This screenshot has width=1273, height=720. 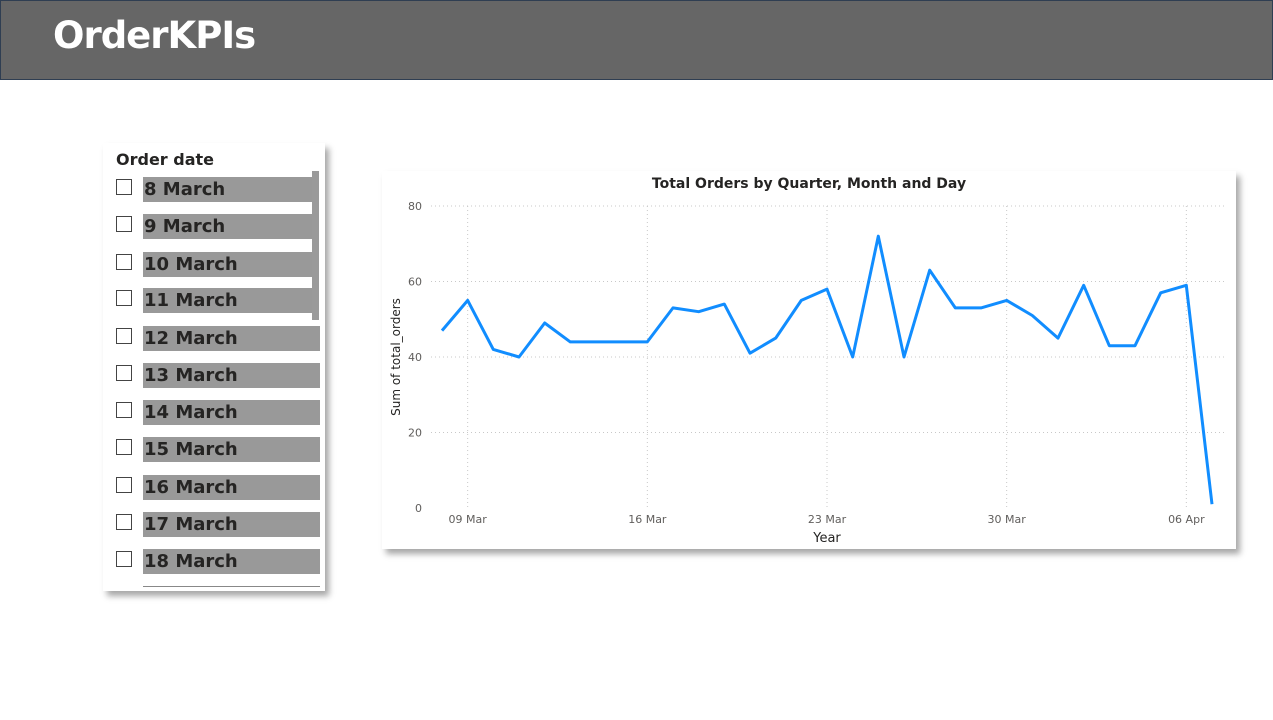 What do you see at coordinates (227, 189) in the screenshot?
I see `slicer-item-label: 8 March` at bounding box center [227, 189].